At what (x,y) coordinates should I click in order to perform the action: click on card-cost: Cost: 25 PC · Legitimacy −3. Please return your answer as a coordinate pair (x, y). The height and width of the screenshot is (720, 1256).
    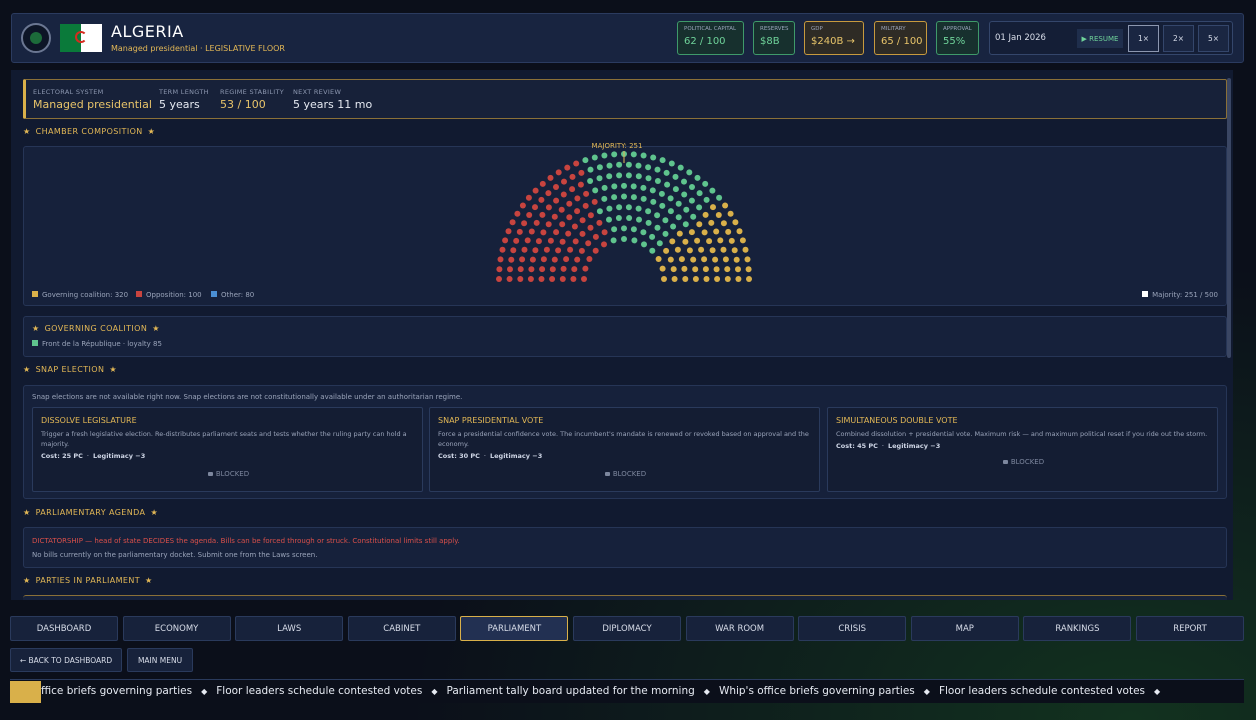
    Looking at the image, I should click on (93, 456).